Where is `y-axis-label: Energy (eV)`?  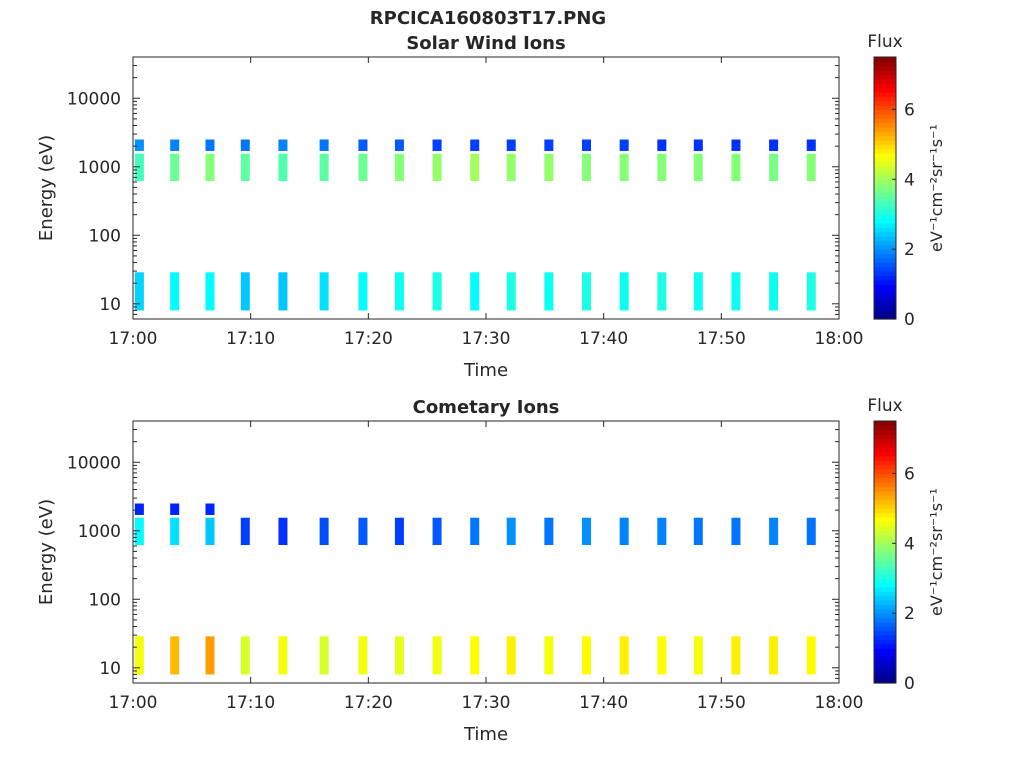 y-axis-label: Energy (eV) is located at coordinates (46, 552).